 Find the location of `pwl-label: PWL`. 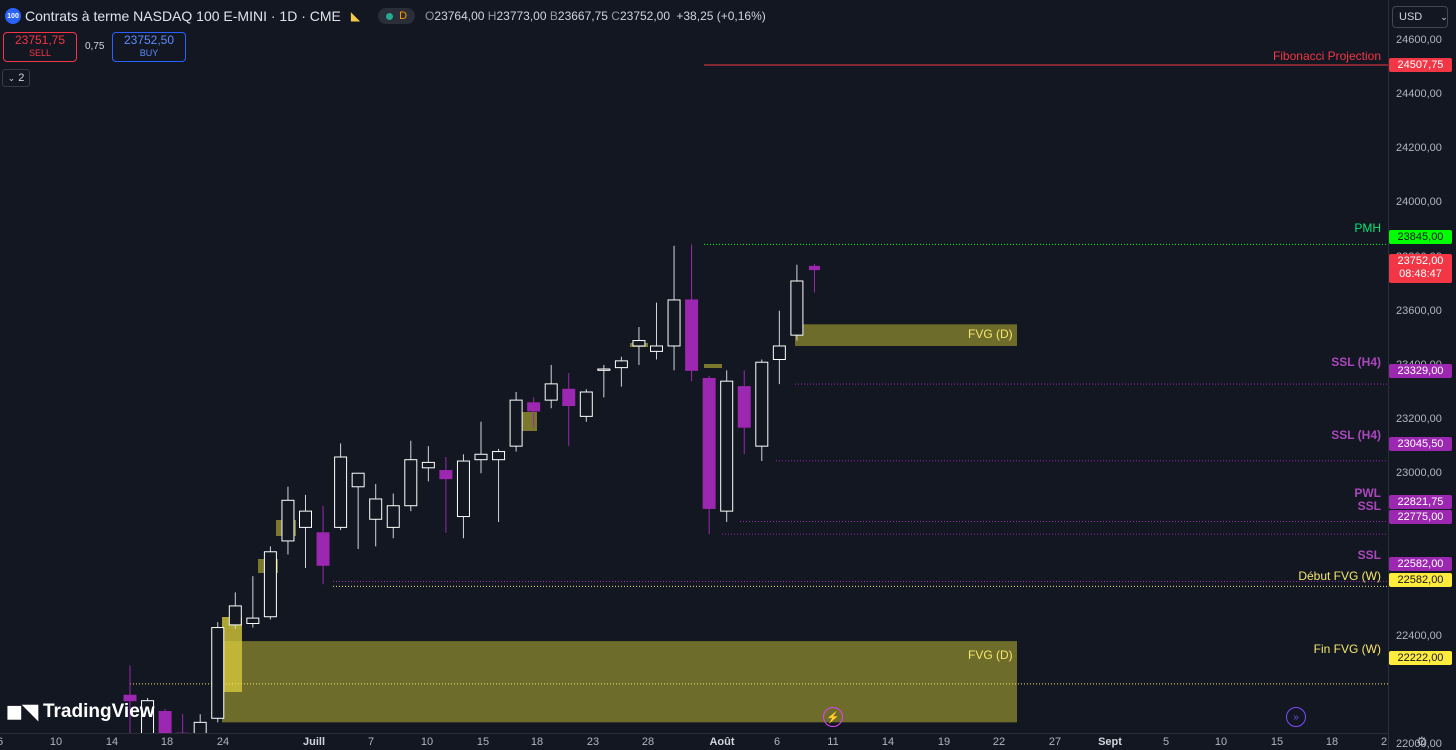

pwl-label: PWL is located at coordinates (1367, 493).